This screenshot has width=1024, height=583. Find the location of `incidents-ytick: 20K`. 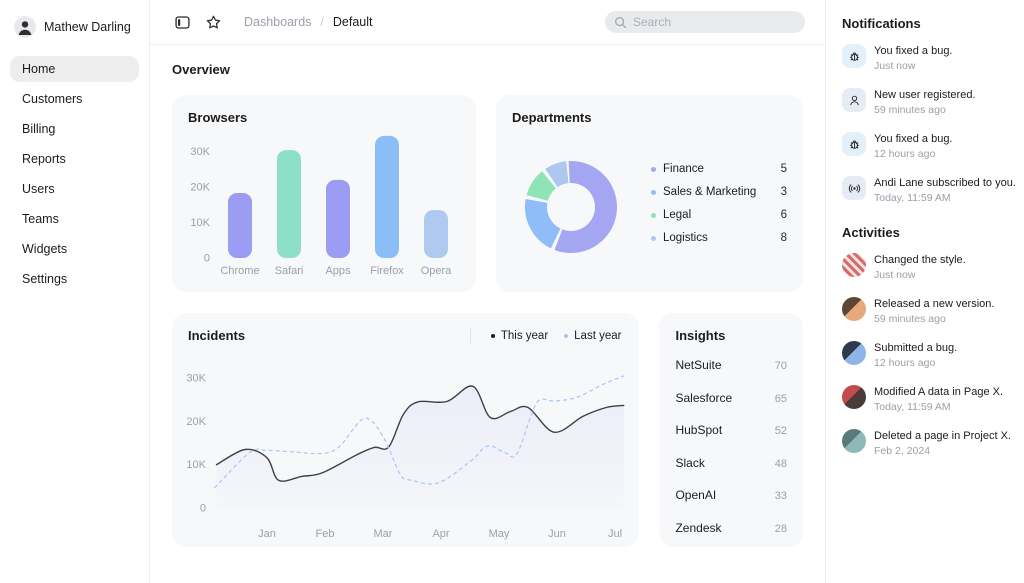

incidents-ytick: 20K is located at coordinates (196, 422).